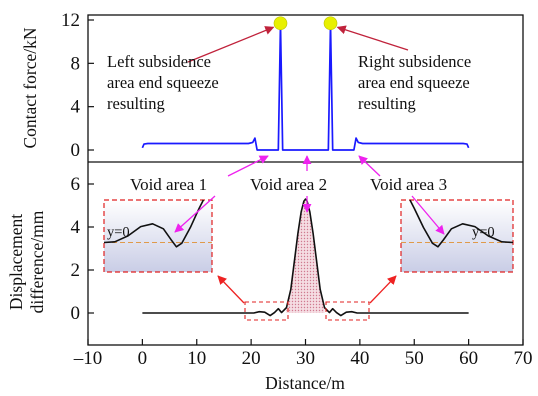 The image size is (538, 396). Describe the element at coordinates (266, 311) in the screenshot. I see `void-zoom-box-left` at that location.